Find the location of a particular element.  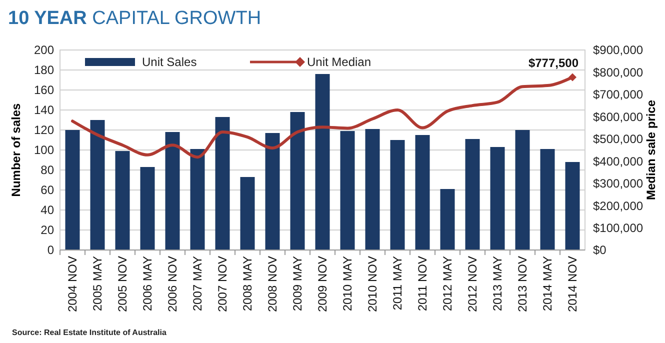

x-tick-label: 2005 MAY is located at coordinates (97, 284).